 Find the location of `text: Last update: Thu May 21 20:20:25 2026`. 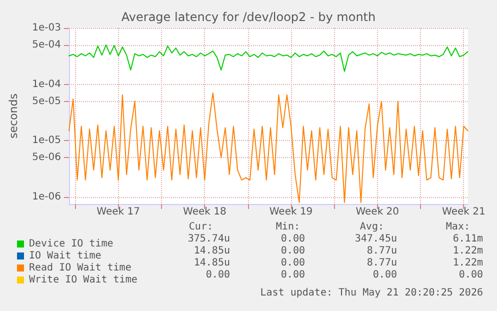

text: Last update: Thu May 21 20:20:25 2026 is located at coordinates (371, 293).